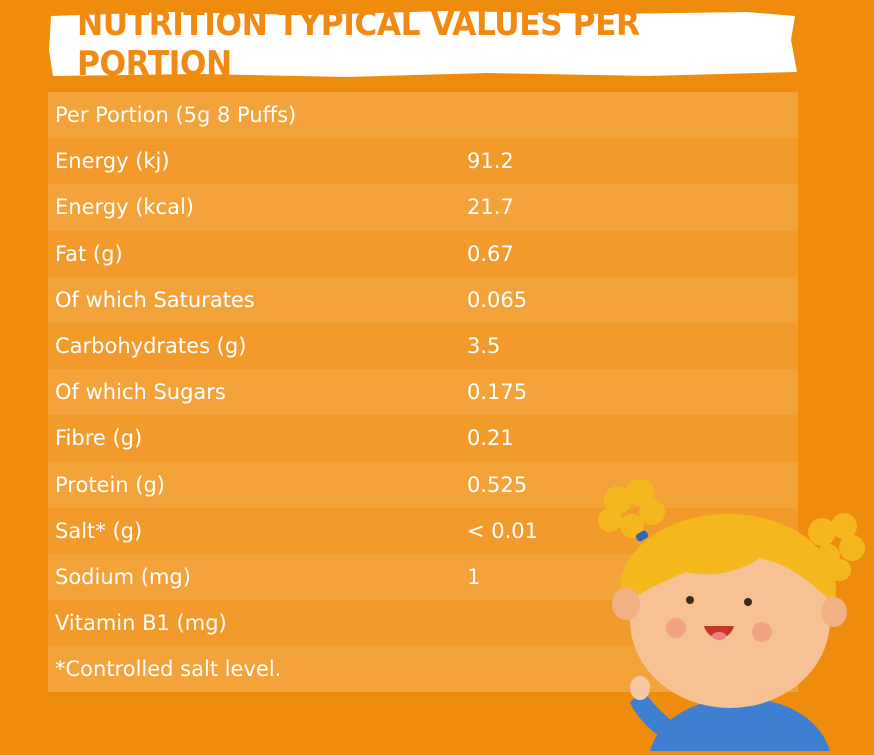 Image resolution: width=874 pixels, height=755 pixels. I want to click on row-label: Carbohydrates (g), so click(151, 346).